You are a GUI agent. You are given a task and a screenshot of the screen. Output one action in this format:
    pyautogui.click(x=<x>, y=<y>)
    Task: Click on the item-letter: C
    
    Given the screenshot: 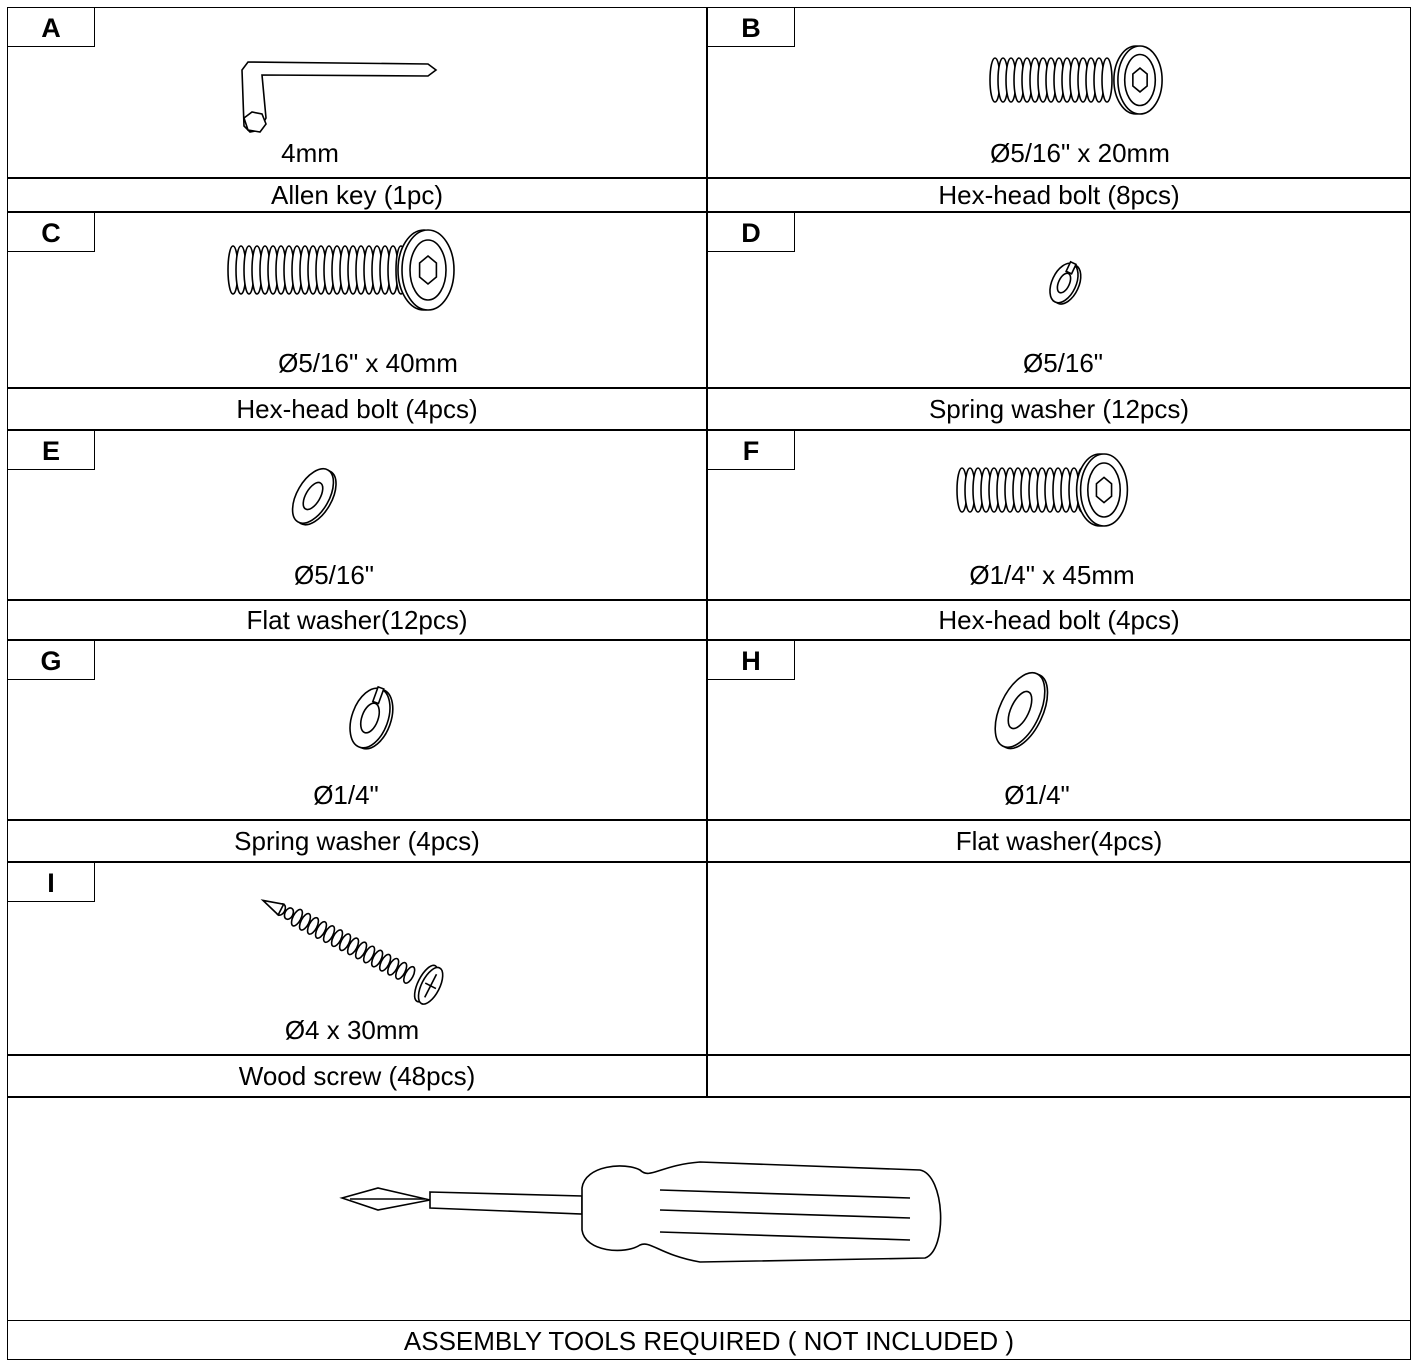 What is the action you would take?
    pyautogui.click(x=51, y=232)
    